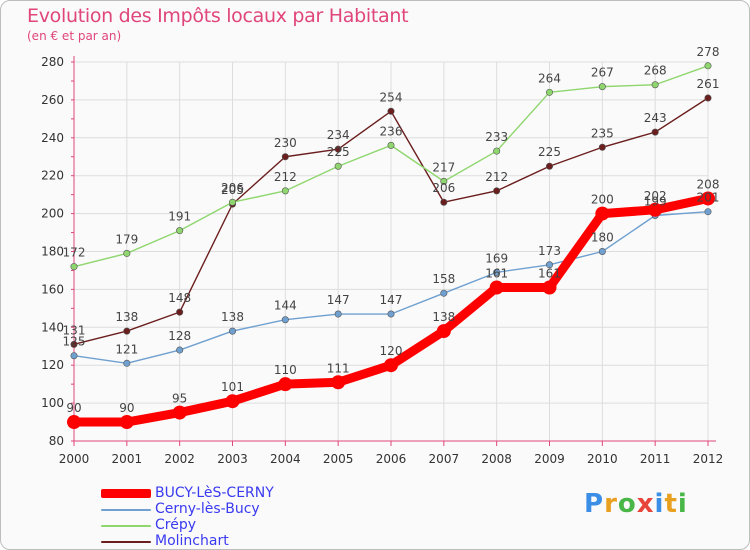  I want to click on y-tick-label: 80, so click(56, 441).